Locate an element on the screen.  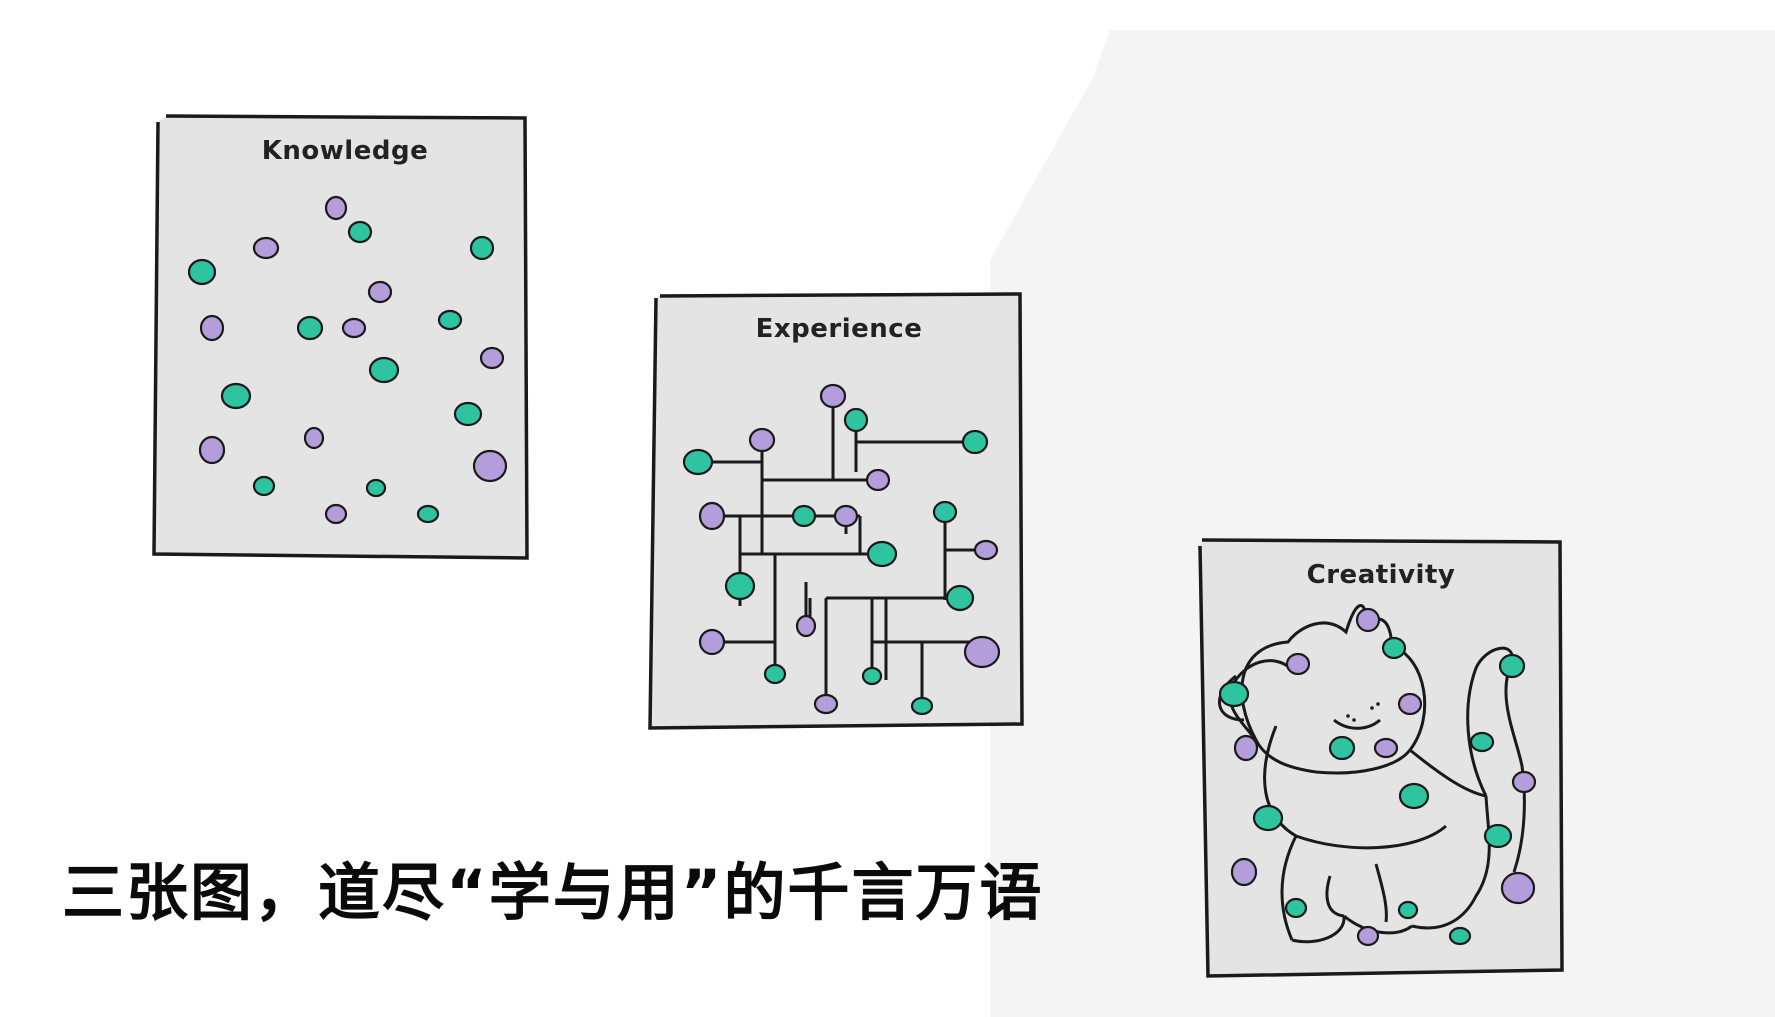
experience-illustration is located at coordinates (836, 511).